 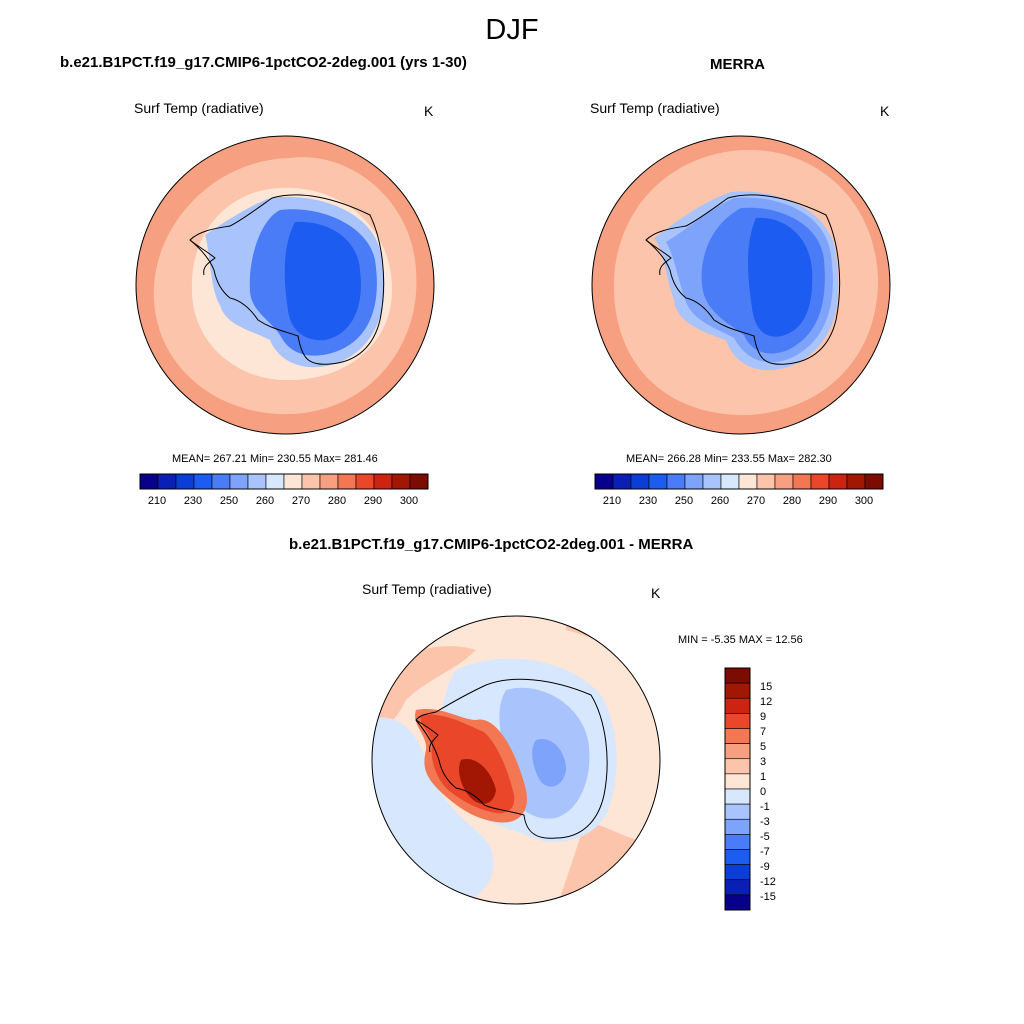 What do you see at coordinates (656, 593) in the screenshot?
I see `diff-units-label: K` at bounding box center [656, 593].